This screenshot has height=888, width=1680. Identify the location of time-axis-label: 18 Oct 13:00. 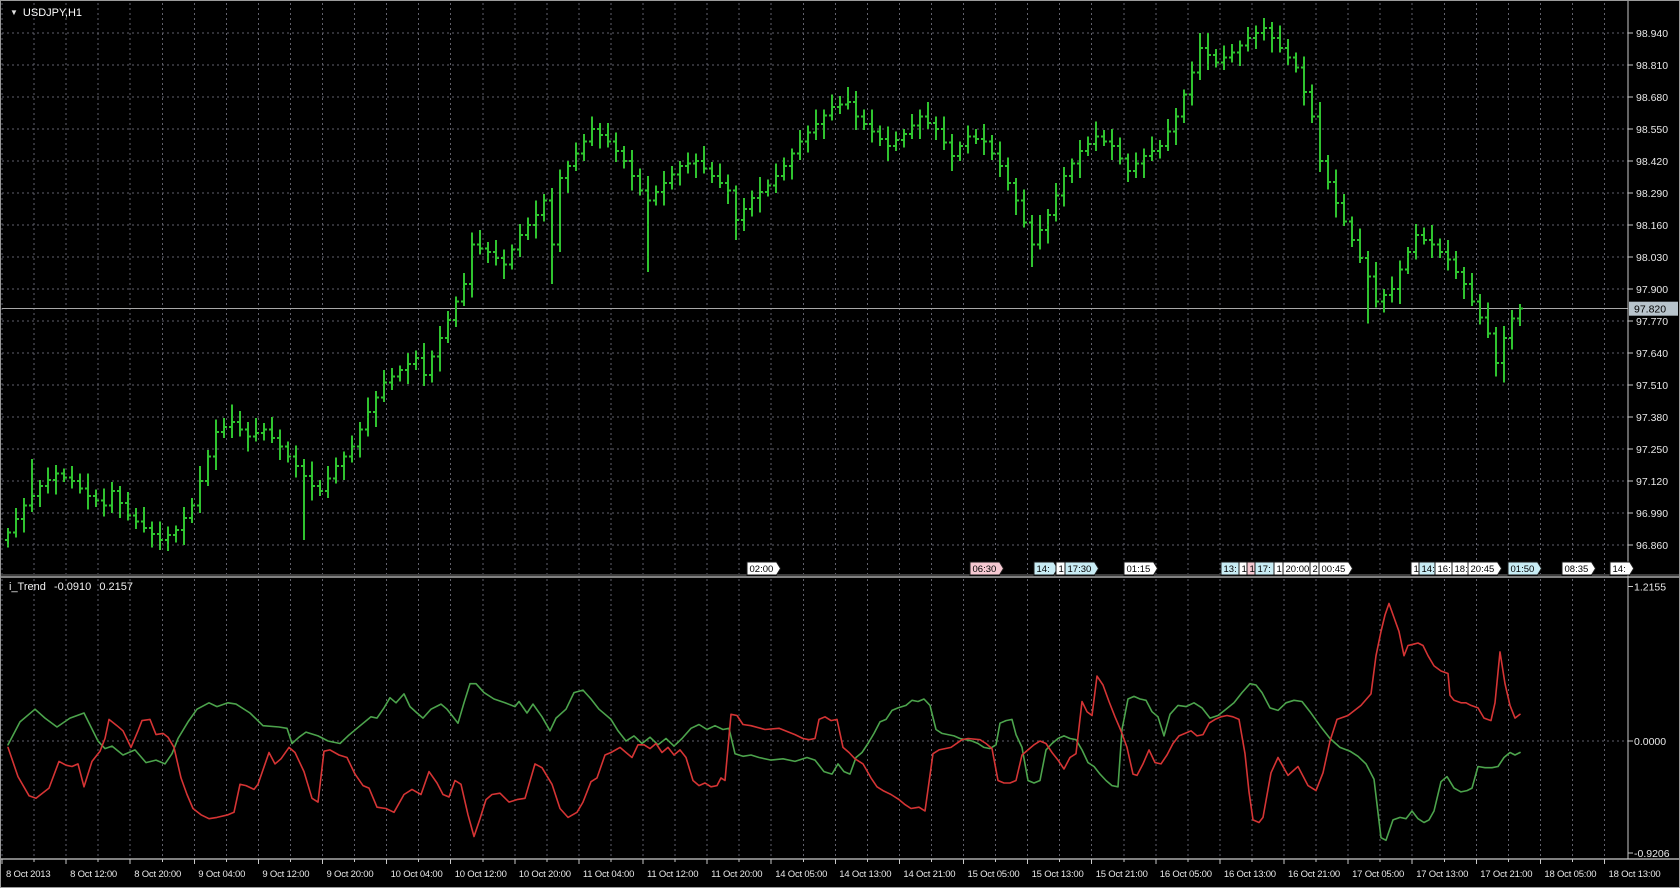
(1635, 874).